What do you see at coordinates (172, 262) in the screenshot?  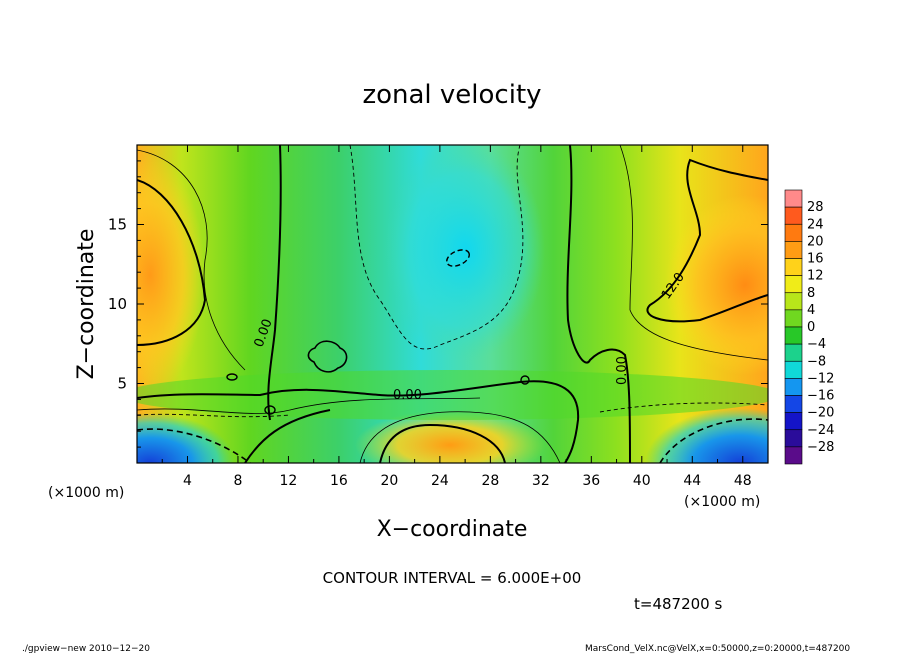 I see `contour-zero-left-loop` at bounding box center [172, 262].